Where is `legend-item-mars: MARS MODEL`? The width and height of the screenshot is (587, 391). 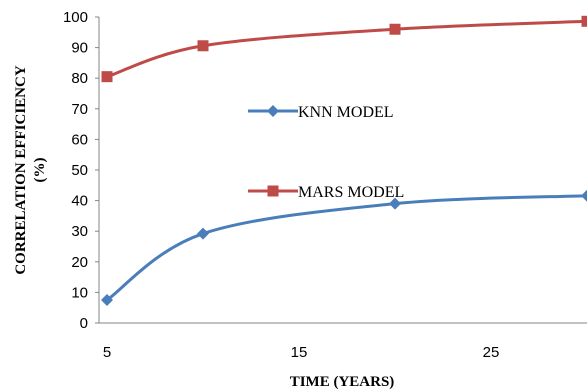
legend-item-mars: MARS MODEL is located at coordinates (326, 192).